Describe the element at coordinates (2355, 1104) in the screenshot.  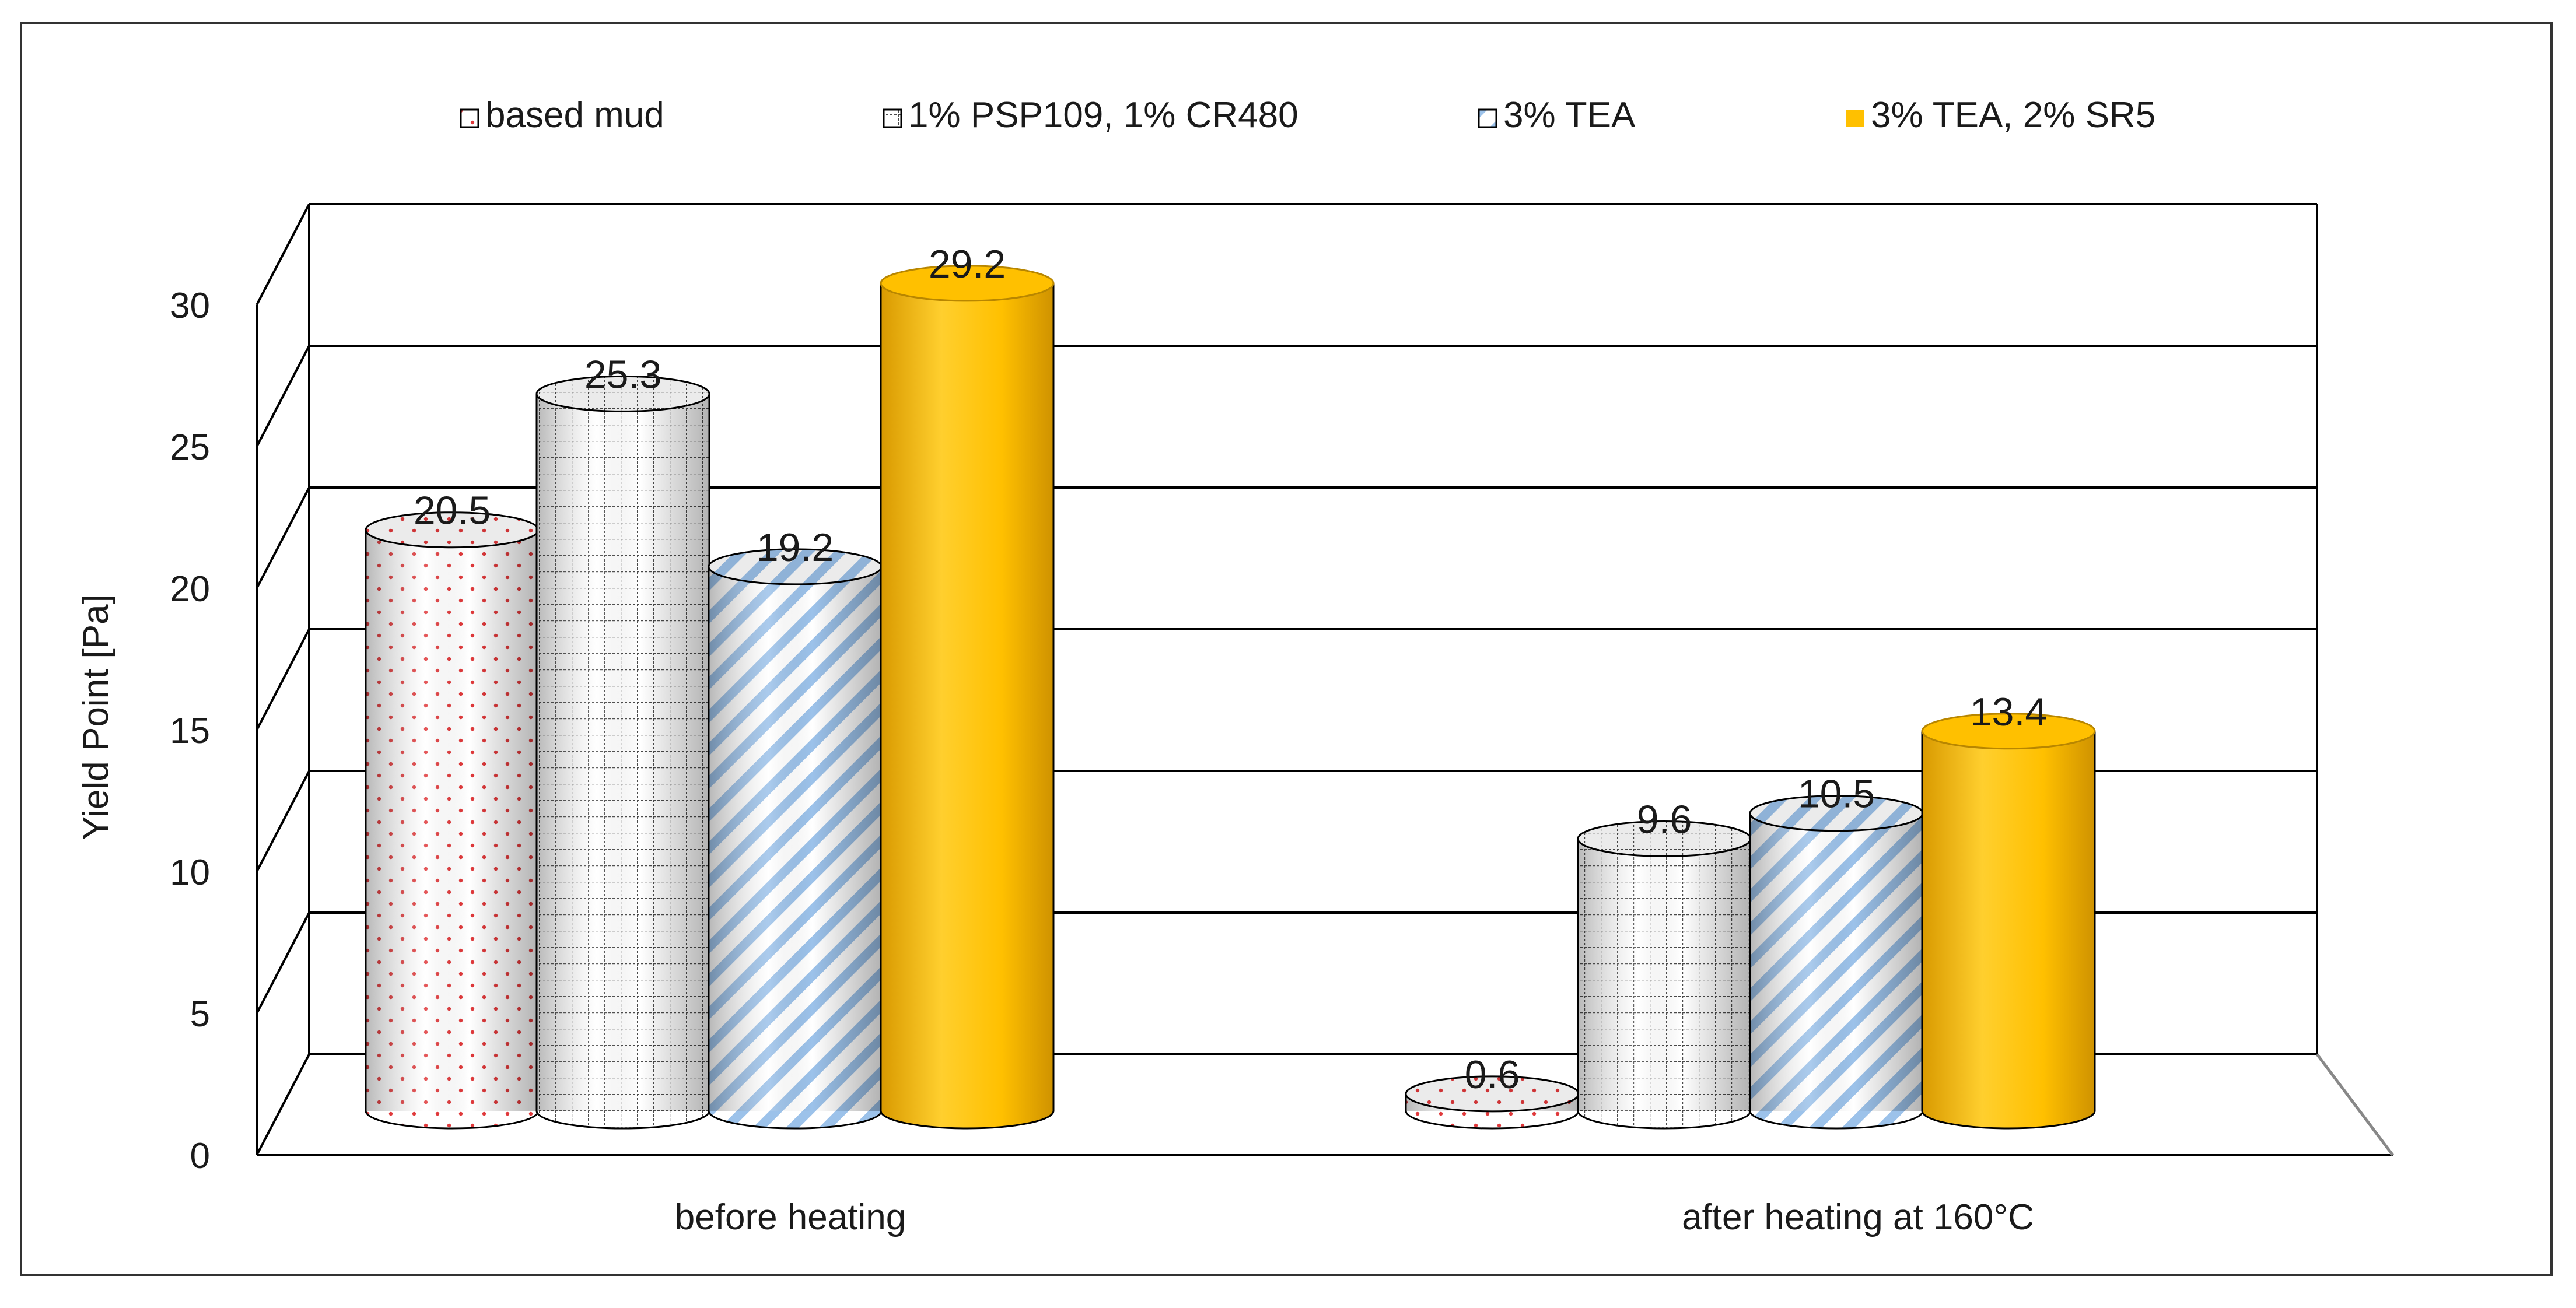
I see `floor-right-edge` at that location.